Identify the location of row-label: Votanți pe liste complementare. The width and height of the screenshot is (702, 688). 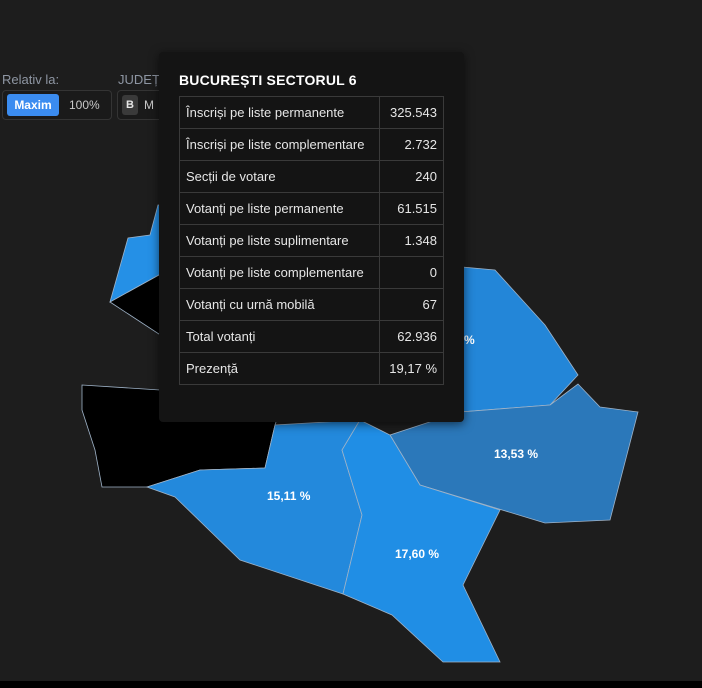
(279, 272).